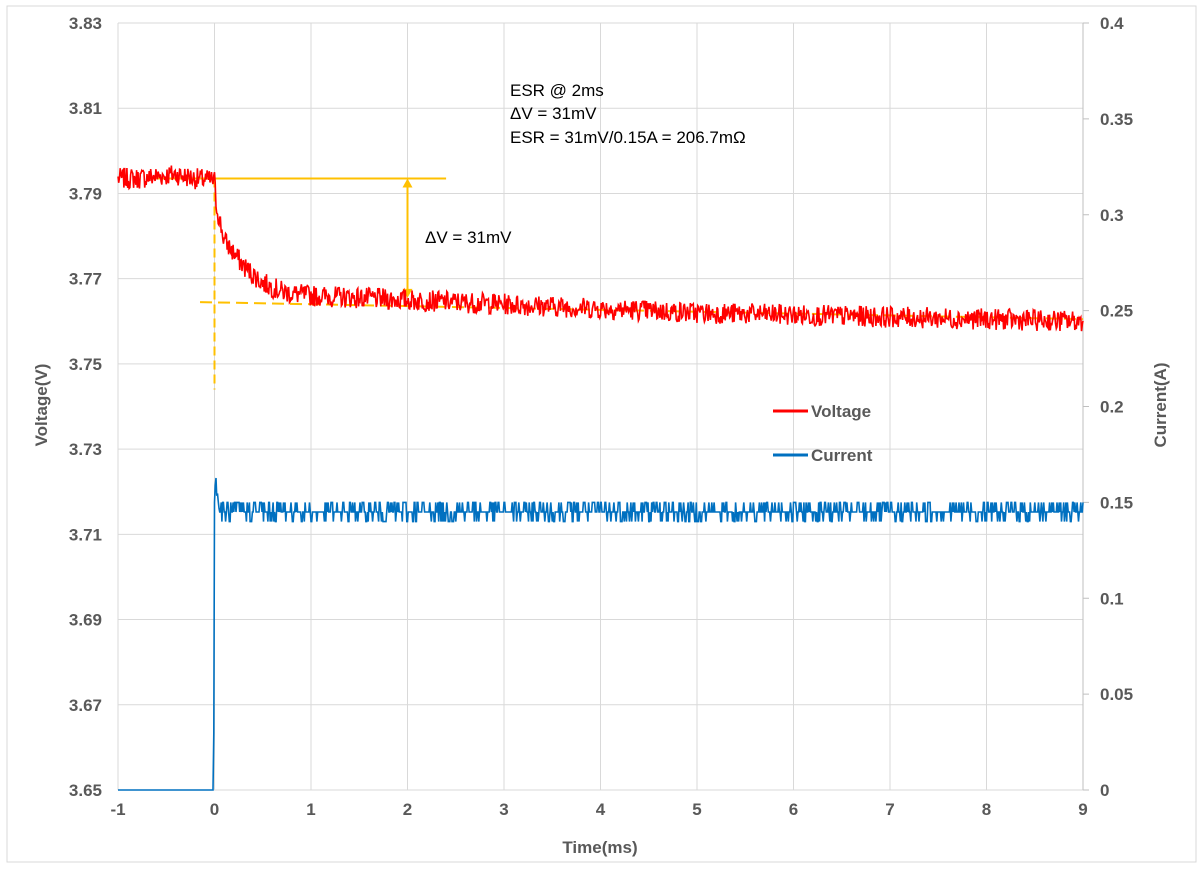 This screenshot has width=1203, height=869. I want to click on y2-tick-label: 0.25, so click(1116, 311).